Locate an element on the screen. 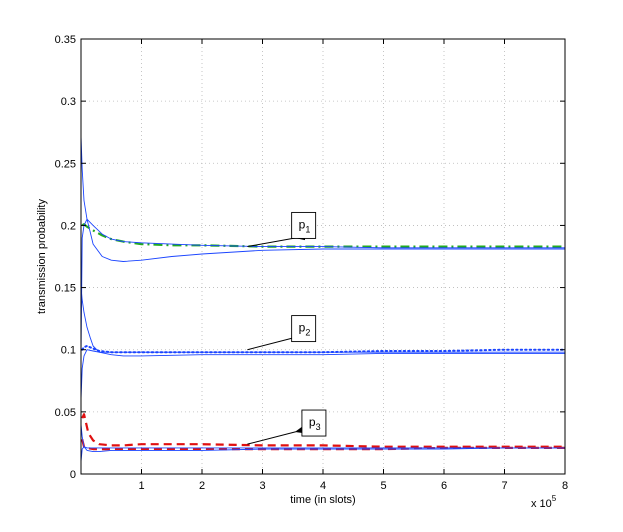 Image resolution: width=623 pixels, height=532 pixels. x-tick-label: 6 is located at coordinates (444, 486).